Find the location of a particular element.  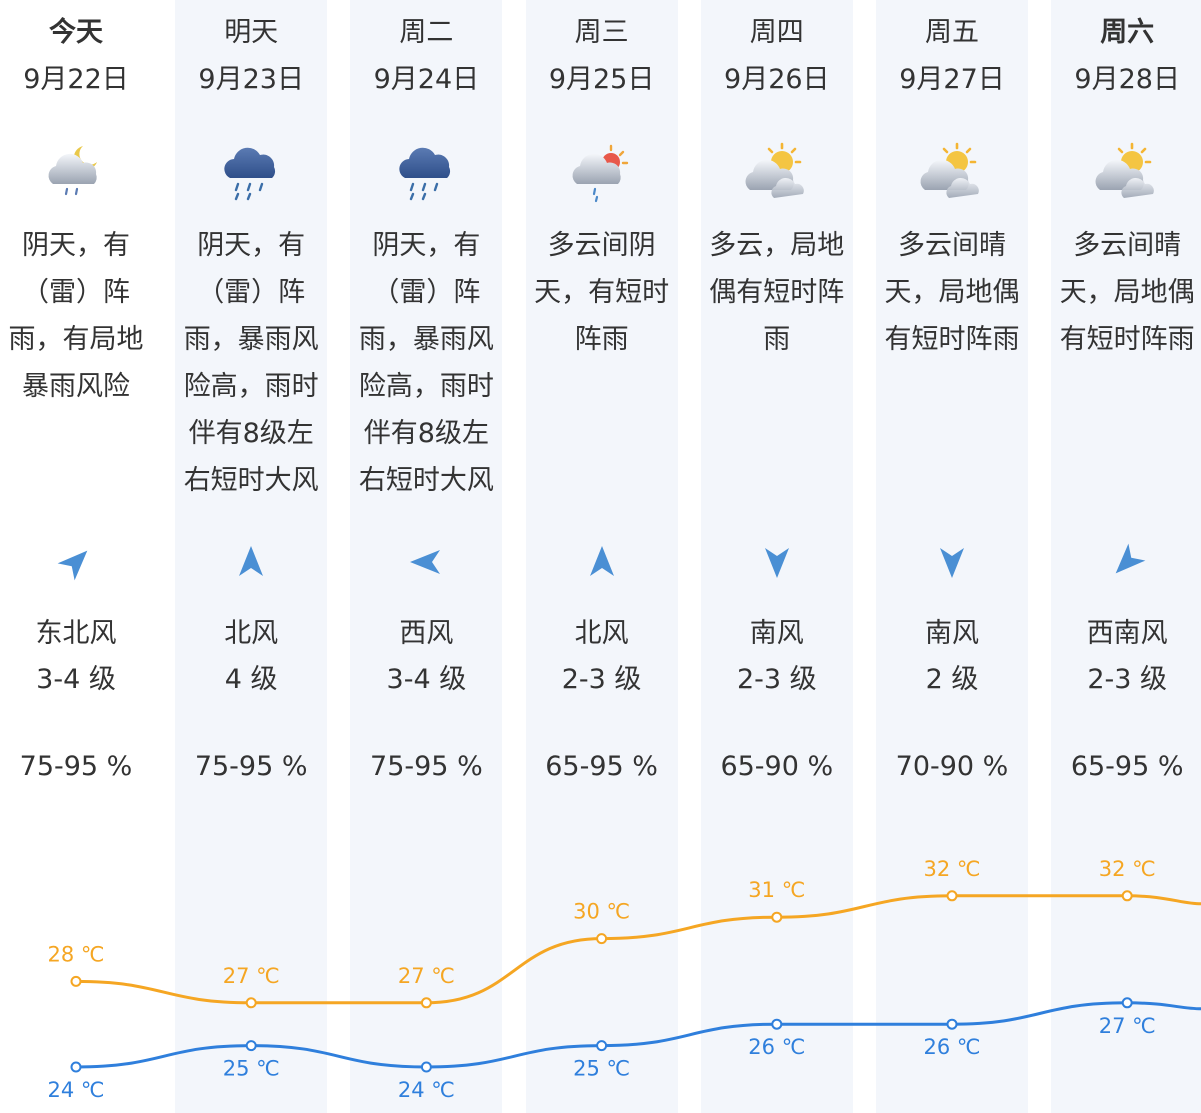

day-name: 周三 is located at coordinates (601, 32).